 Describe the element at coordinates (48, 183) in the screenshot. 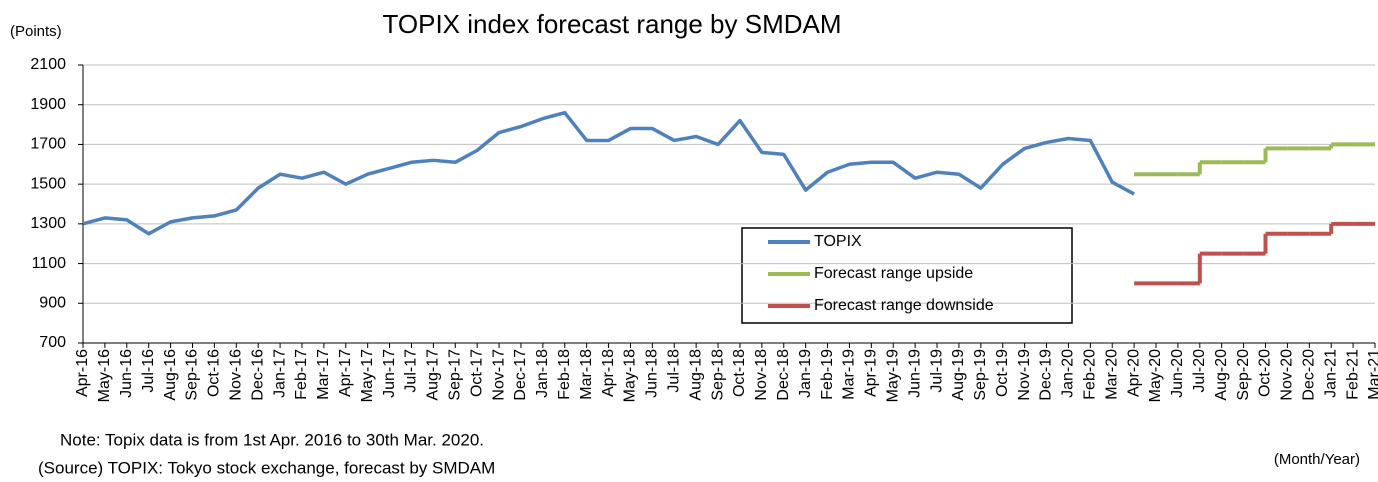

I see `y-tick-label: 1500` at that location.